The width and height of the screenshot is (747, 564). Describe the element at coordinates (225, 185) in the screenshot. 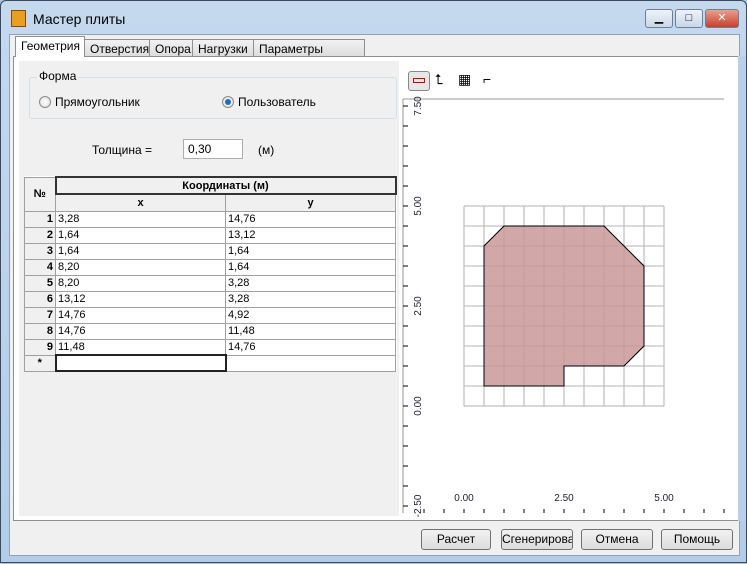

I see `coords-group-header: Координаты (м)` at that location.